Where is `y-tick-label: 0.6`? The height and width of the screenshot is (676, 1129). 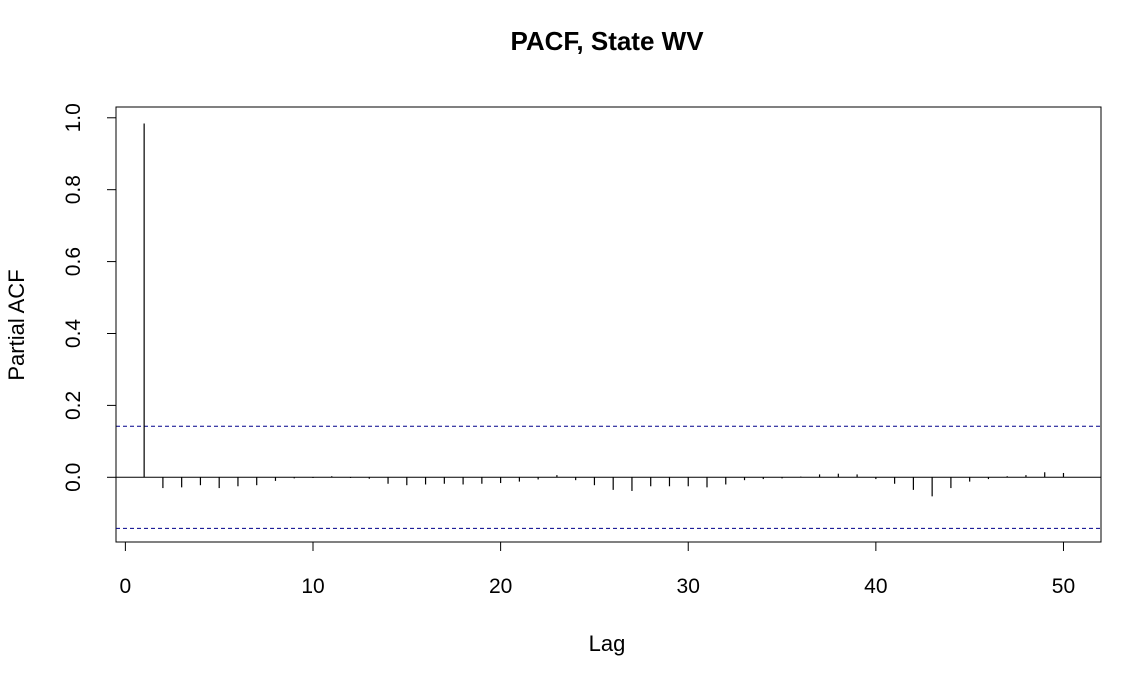 y-tick-label: 0.6 is located at coordinates (73, 261).